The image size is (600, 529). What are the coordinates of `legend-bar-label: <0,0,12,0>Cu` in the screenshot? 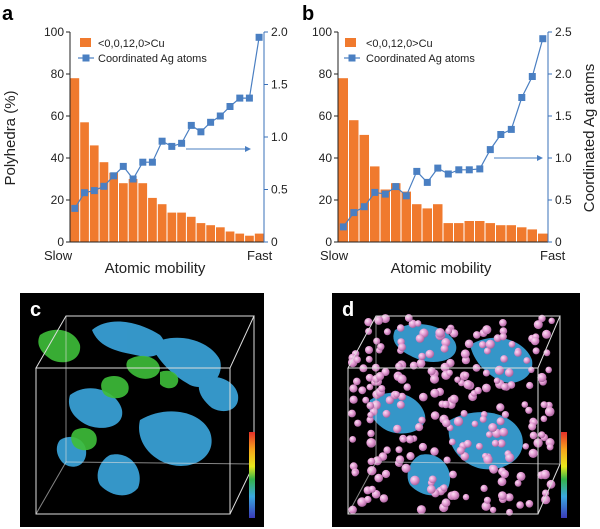 It's located at (399, 44).